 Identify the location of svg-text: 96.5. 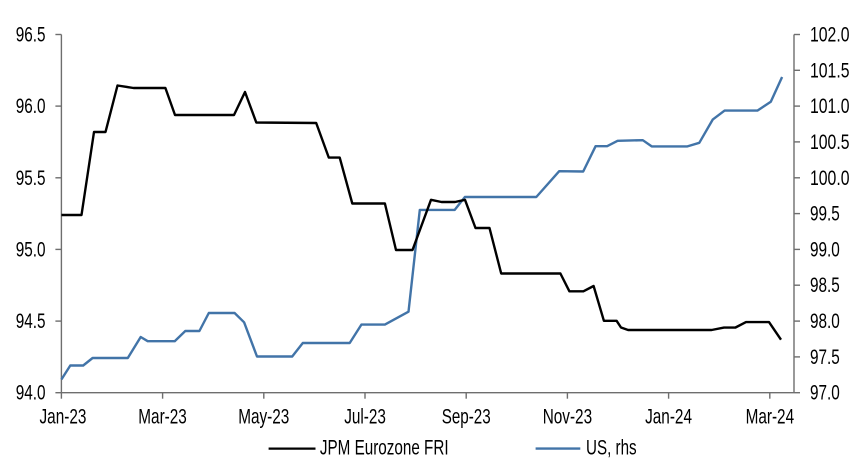
(31, 35).